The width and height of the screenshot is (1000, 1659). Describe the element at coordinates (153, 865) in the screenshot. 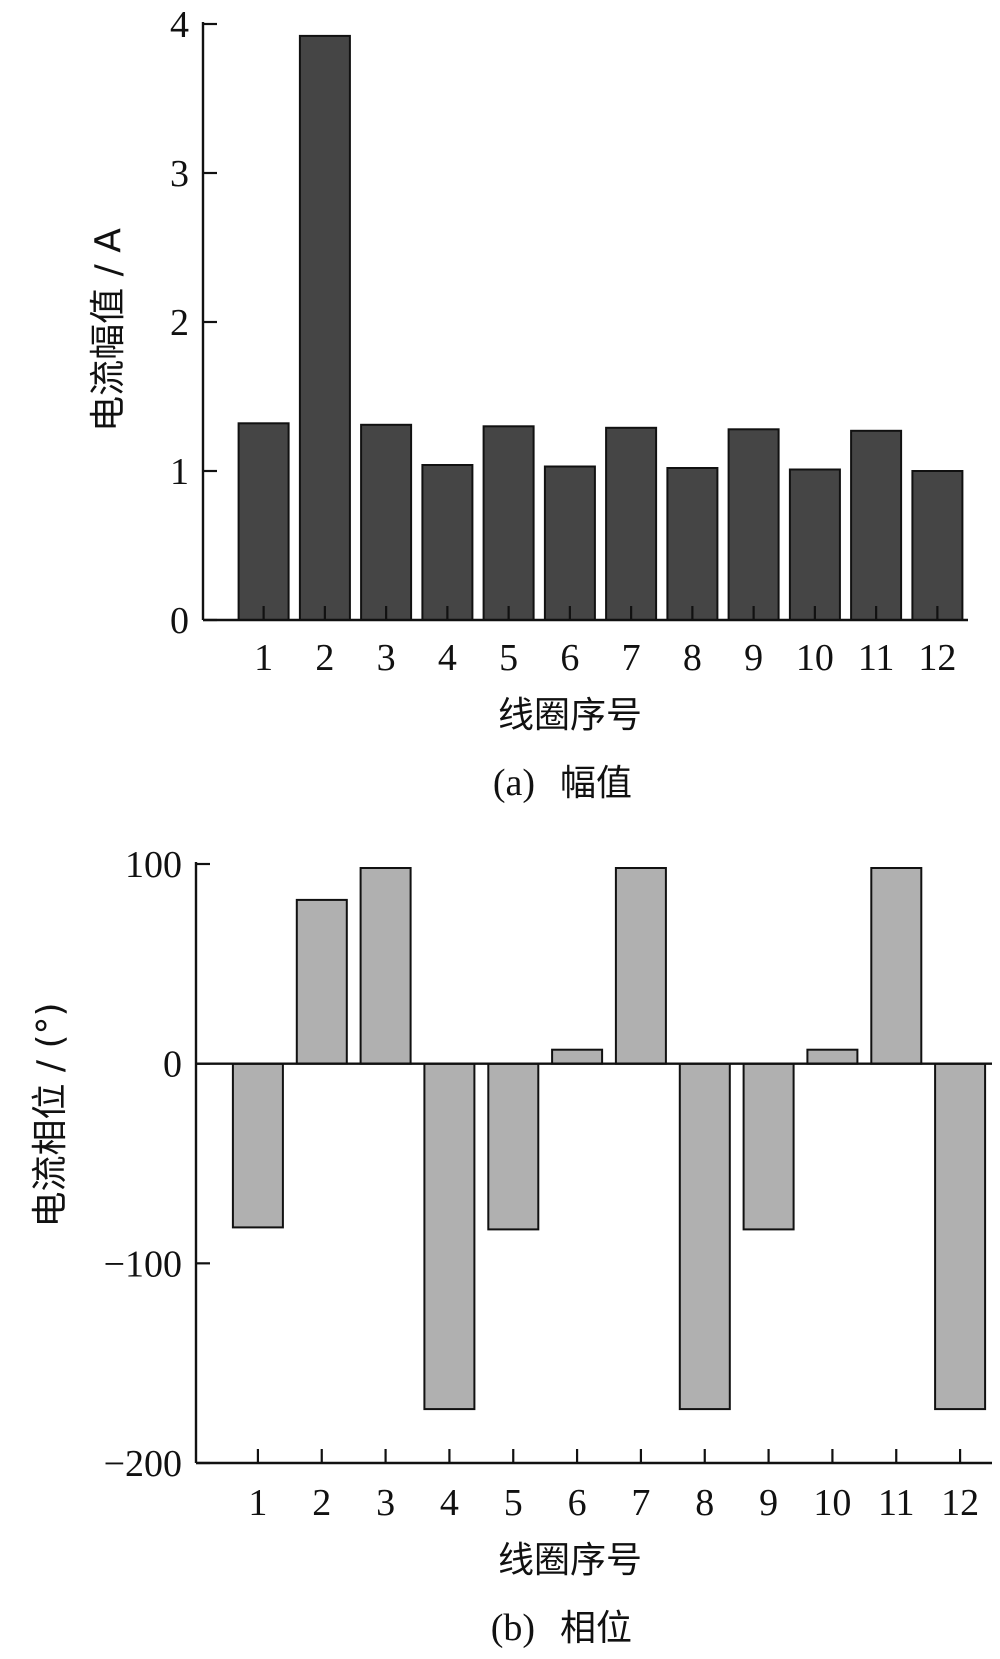

I see `phase-y-tick-label: 100` at that location.